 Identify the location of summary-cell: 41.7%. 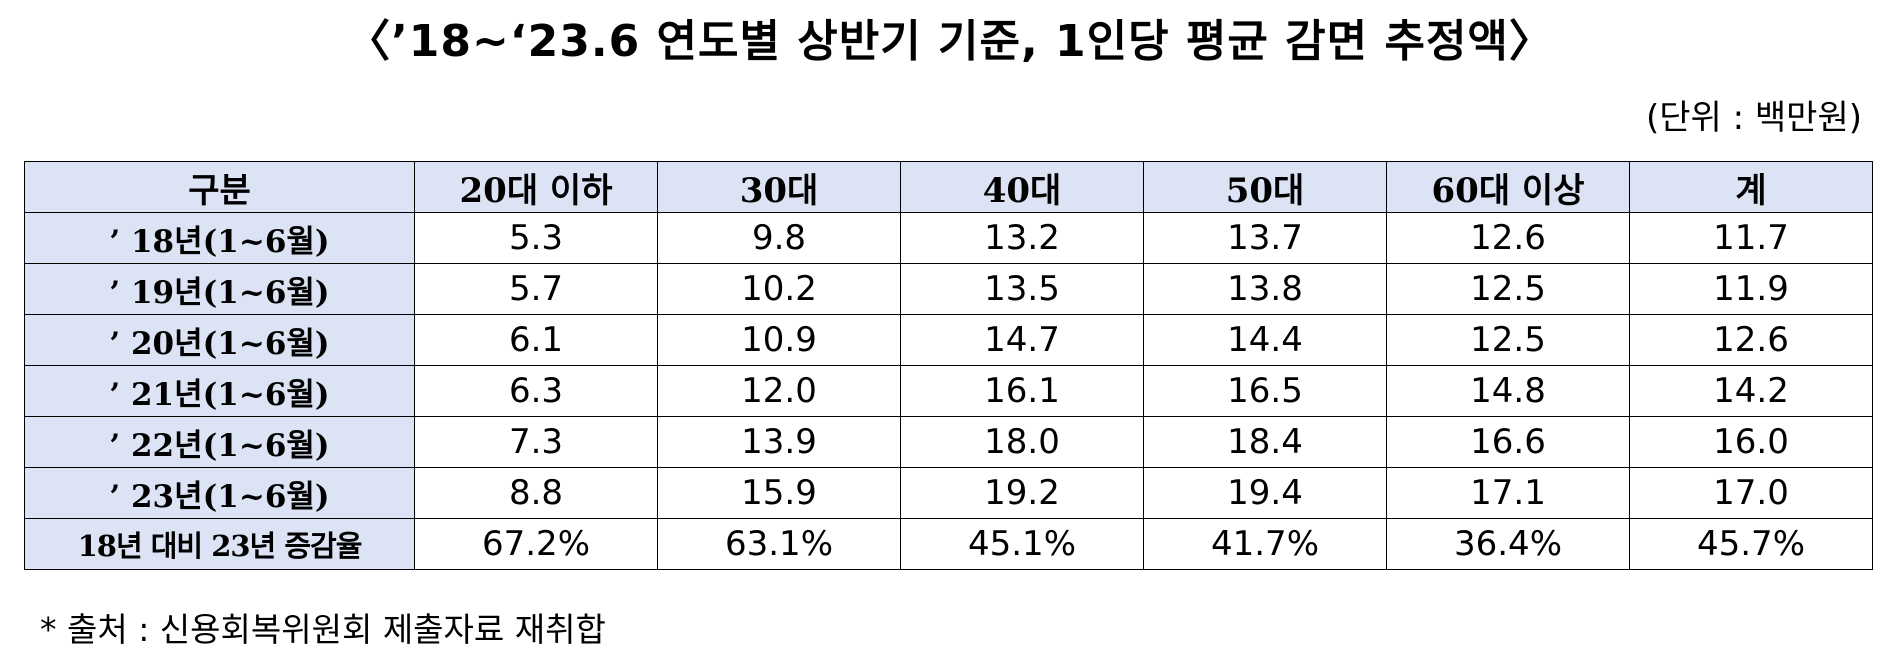
(1265, 544).